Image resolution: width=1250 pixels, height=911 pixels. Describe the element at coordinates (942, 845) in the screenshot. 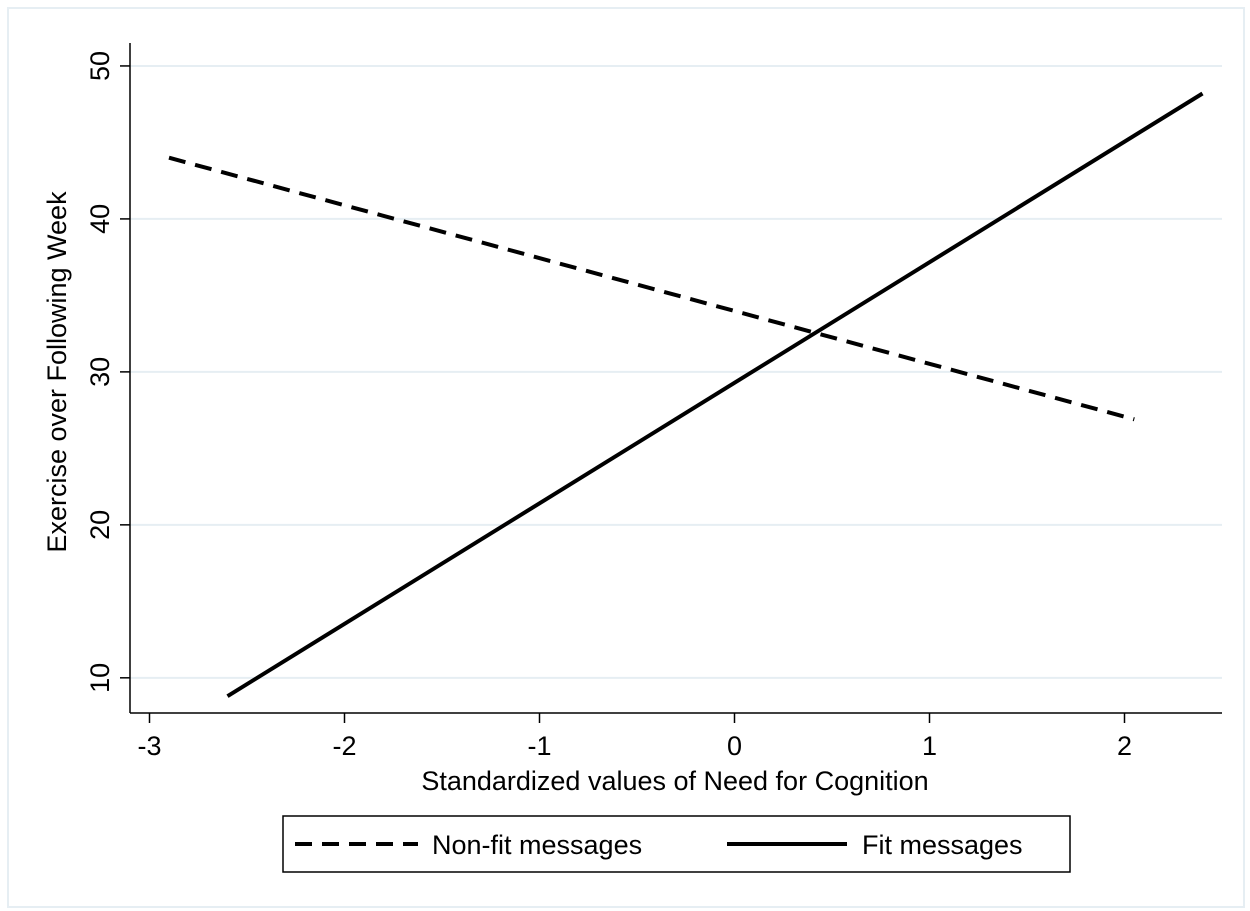

I see `legend-label-fit: Fit messages` at that location.